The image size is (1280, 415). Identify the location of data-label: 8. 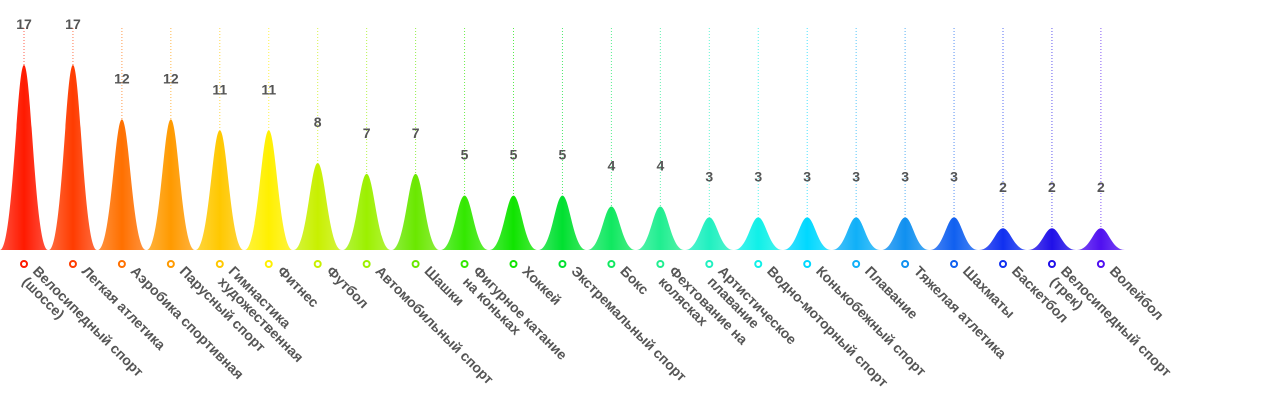
(318, 122).